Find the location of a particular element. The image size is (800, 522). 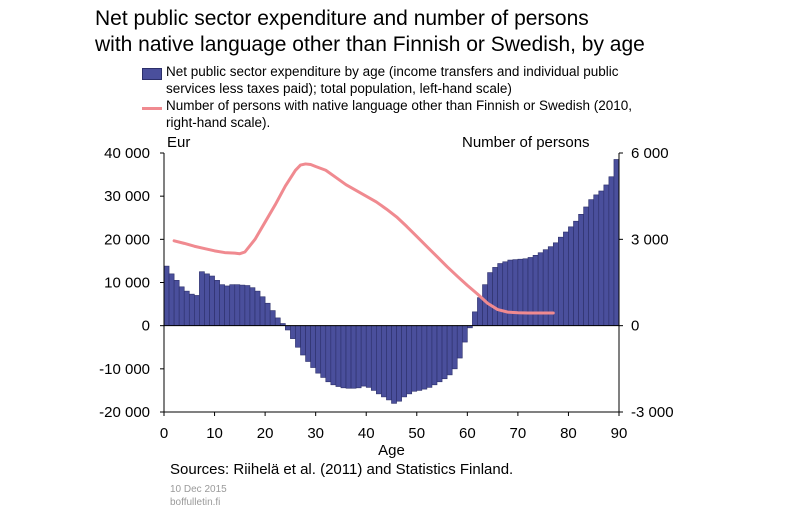

x-tick-label: 60 is located at coordinates (467, 433).